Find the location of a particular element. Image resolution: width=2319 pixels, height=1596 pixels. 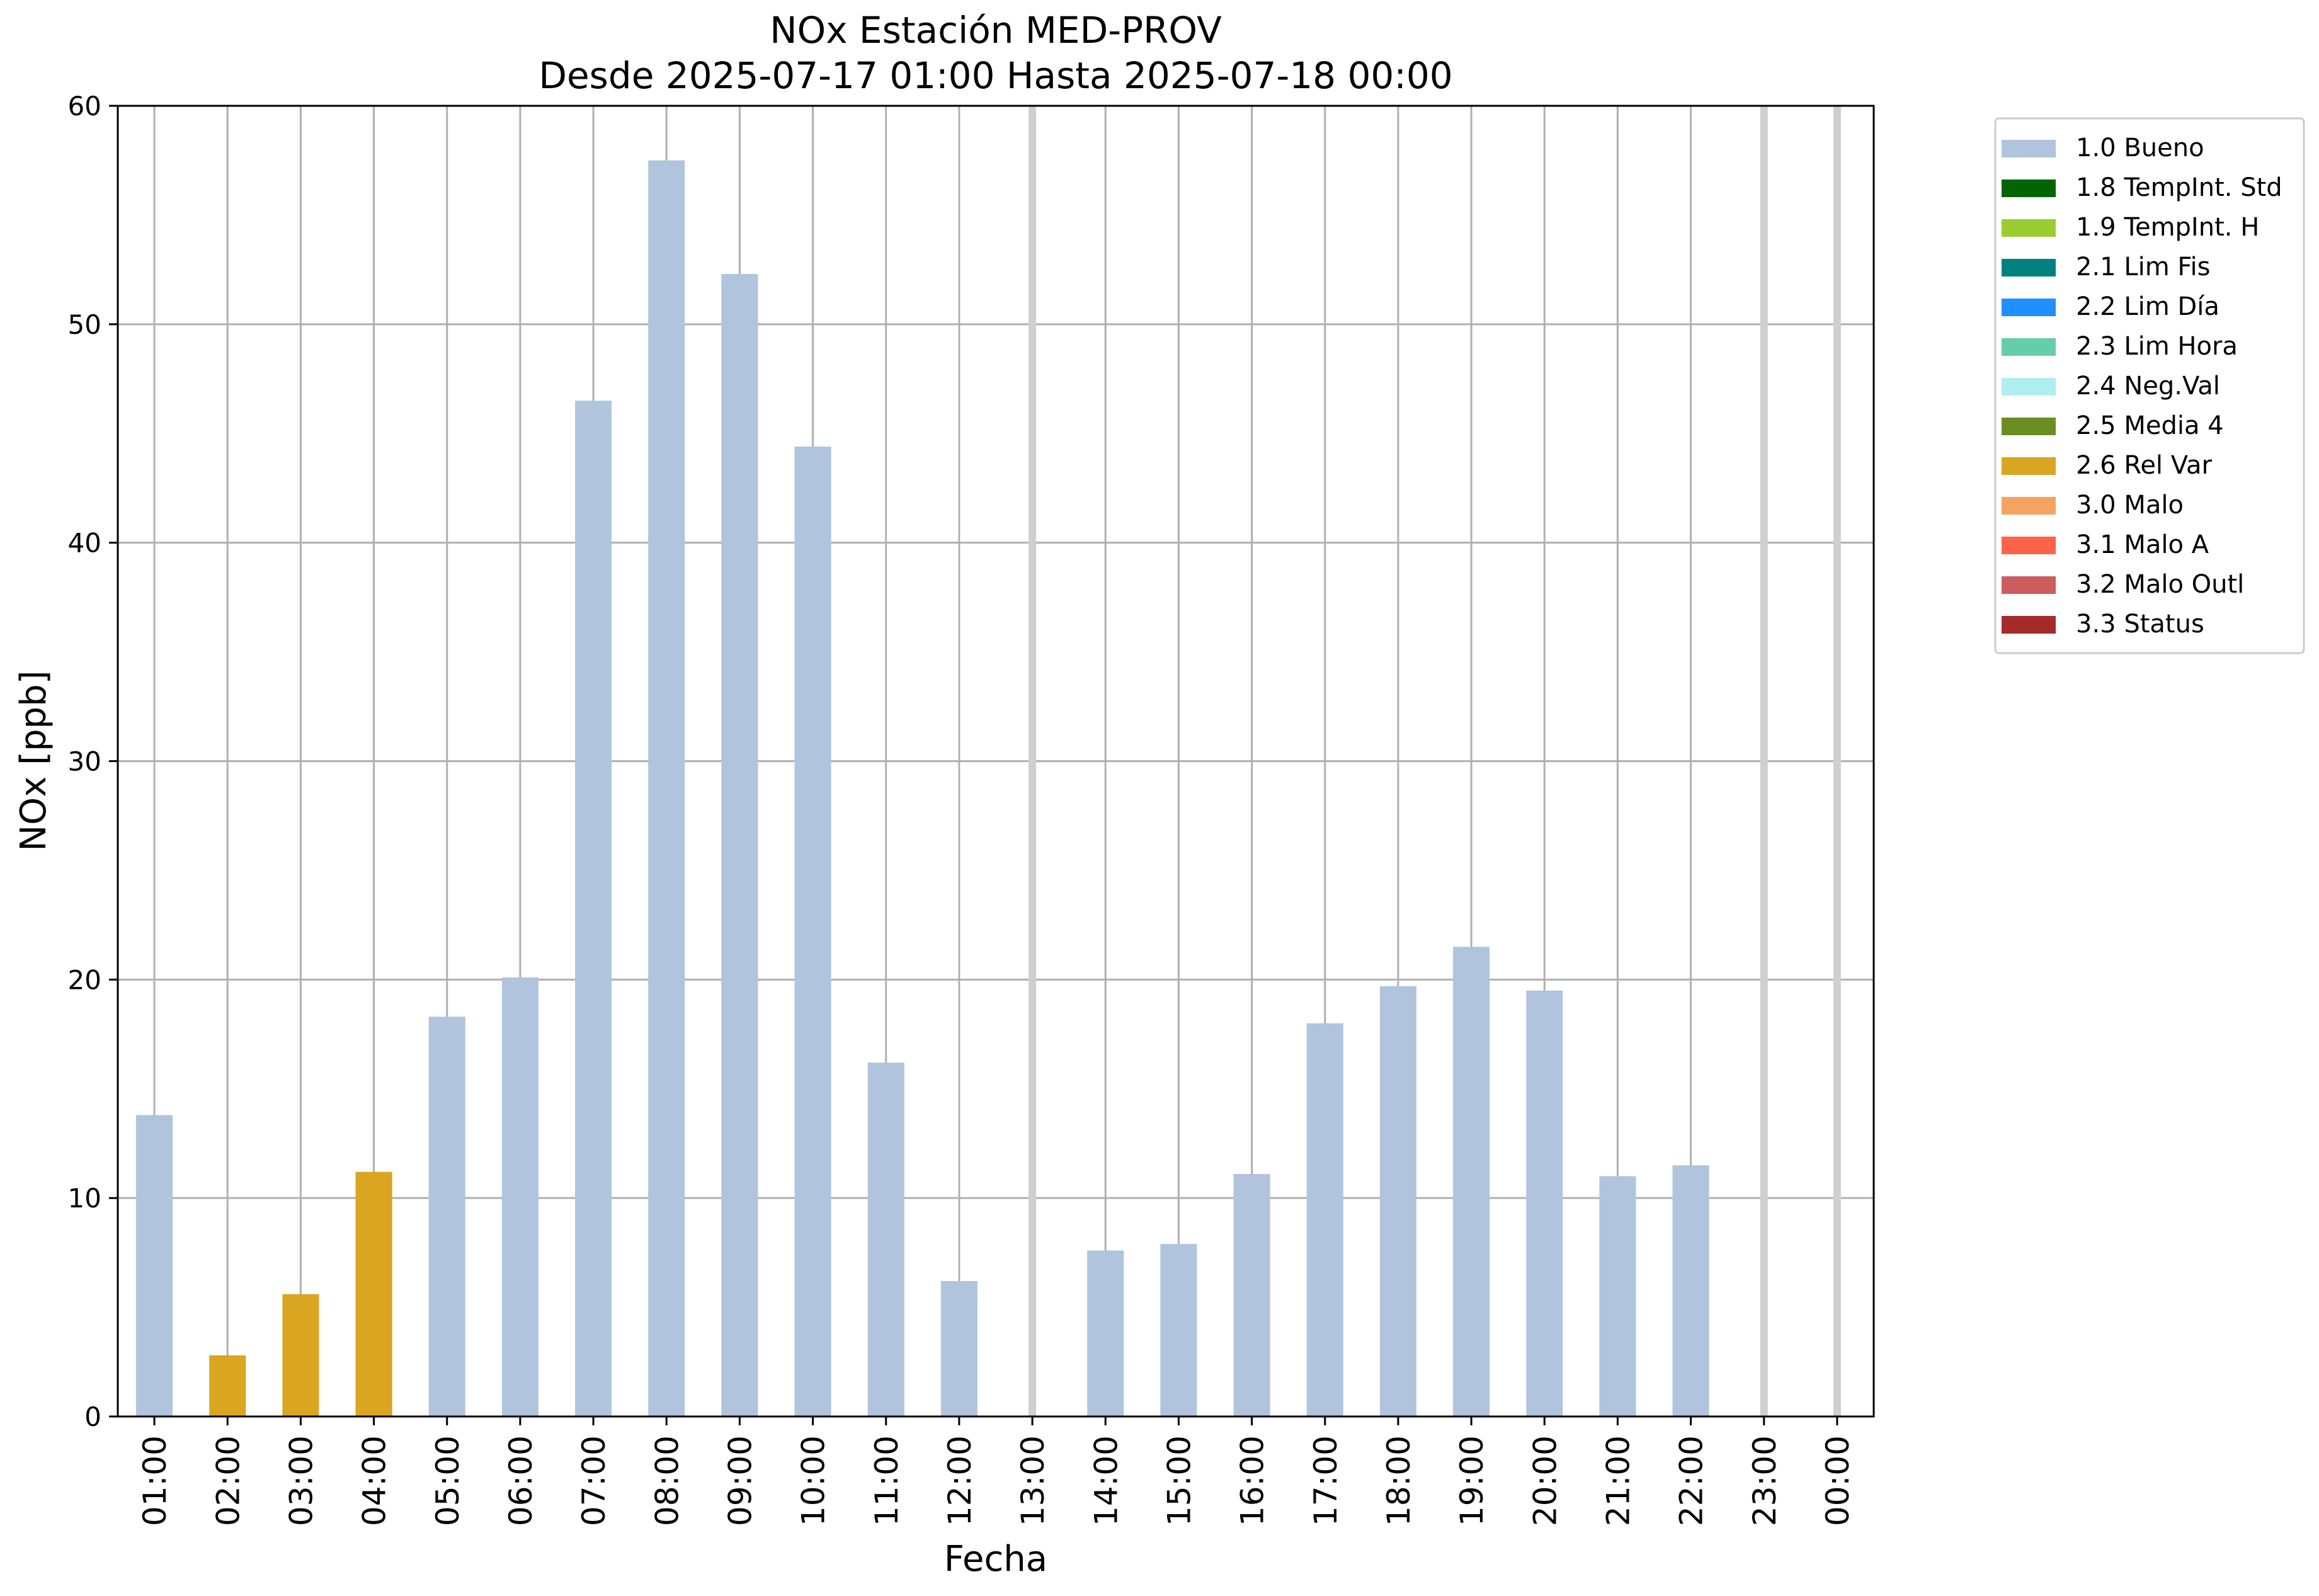

legend-label: 1.8 TempInt. Std is located at coordinates (2179, 187).